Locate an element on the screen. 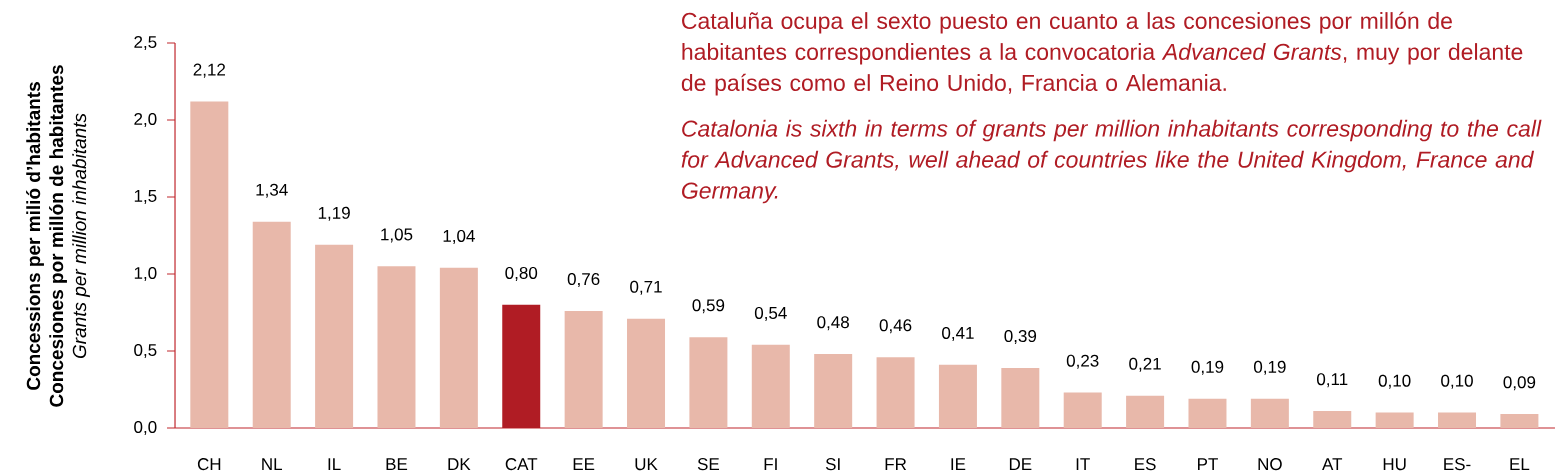 The height and width of the screenshot is (476, 1559). x-tick-label: UK is located at coordinates (646, 464).